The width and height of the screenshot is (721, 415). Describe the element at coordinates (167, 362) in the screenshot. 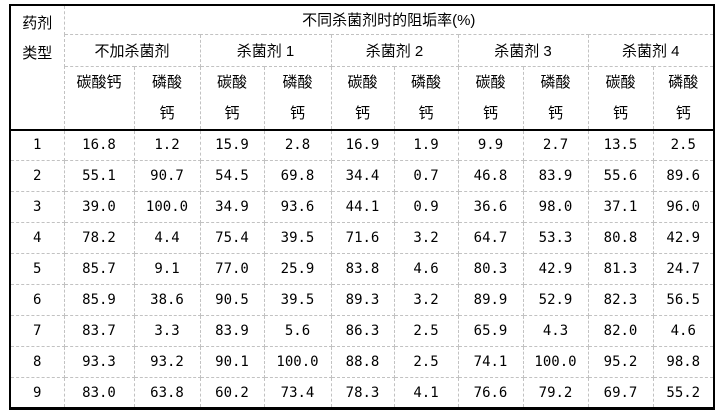

I see `data-cell: 93.2` at that location.